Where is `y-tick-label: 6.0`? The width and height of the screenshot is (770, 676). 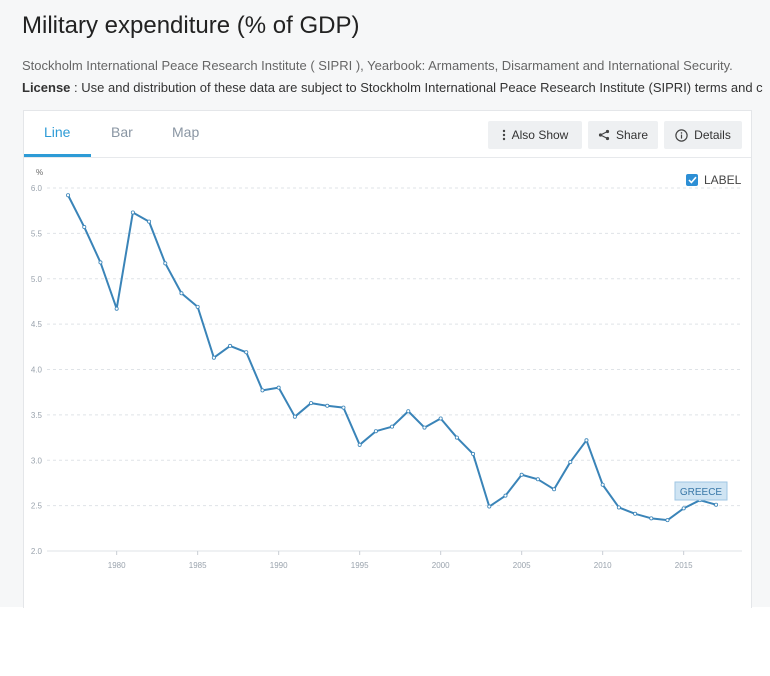 y-tick-label: 6.0 is located at coordinates (37, 188).